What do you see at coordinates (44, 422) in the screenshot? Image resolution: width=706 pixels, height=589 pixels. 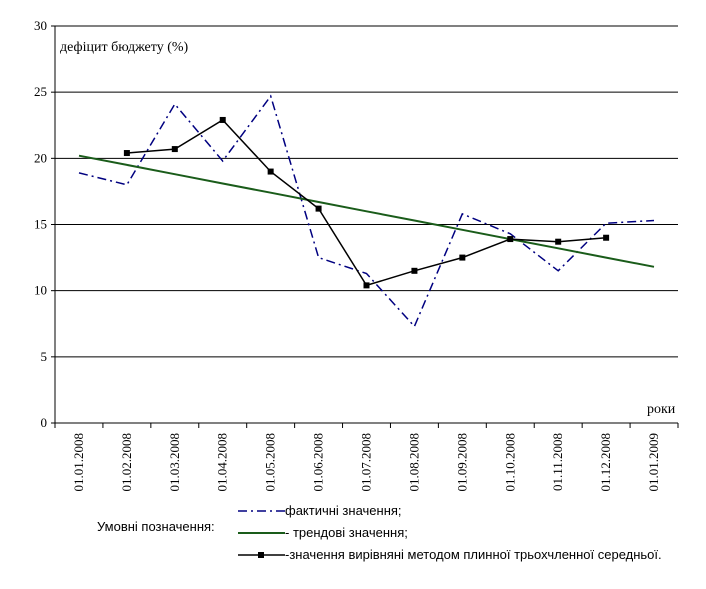 I see `y-tick-label: 0` at bounding box center [44, 422].